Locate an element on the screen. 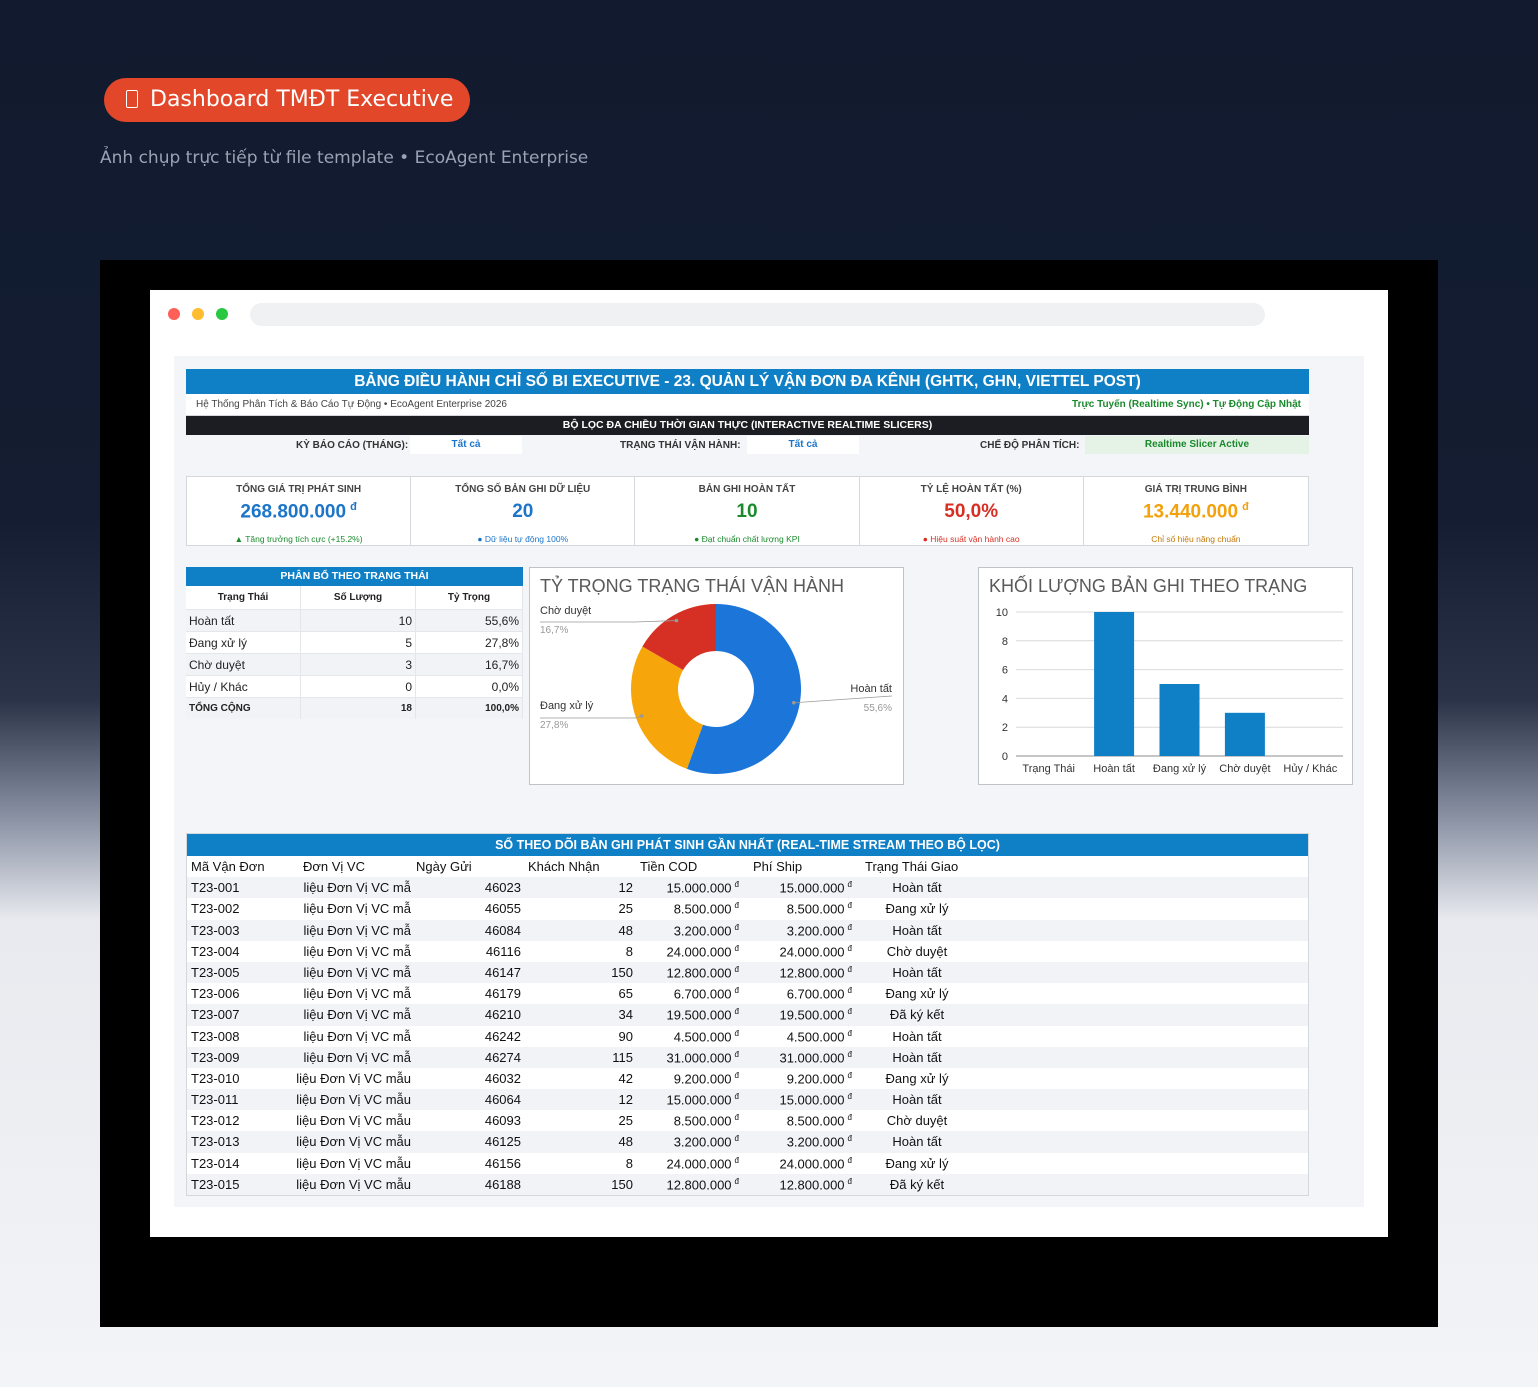 The width and height of the screenshot is (1538, 1387). kpi-label: TỔNG SỐ BẢN GHI DỮ LIỆU is located at coordinates (523, 489).